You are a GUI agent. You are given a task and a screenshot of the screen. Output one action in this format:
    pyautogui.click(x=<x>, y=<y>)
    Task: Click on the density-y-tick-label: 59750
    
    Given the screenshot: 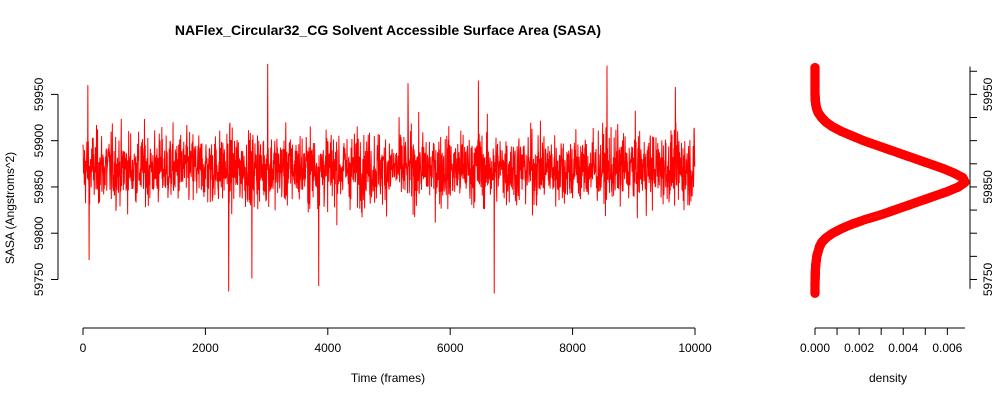 What is the action you would take?
    pyautogui.click(x=988, y=279)
    